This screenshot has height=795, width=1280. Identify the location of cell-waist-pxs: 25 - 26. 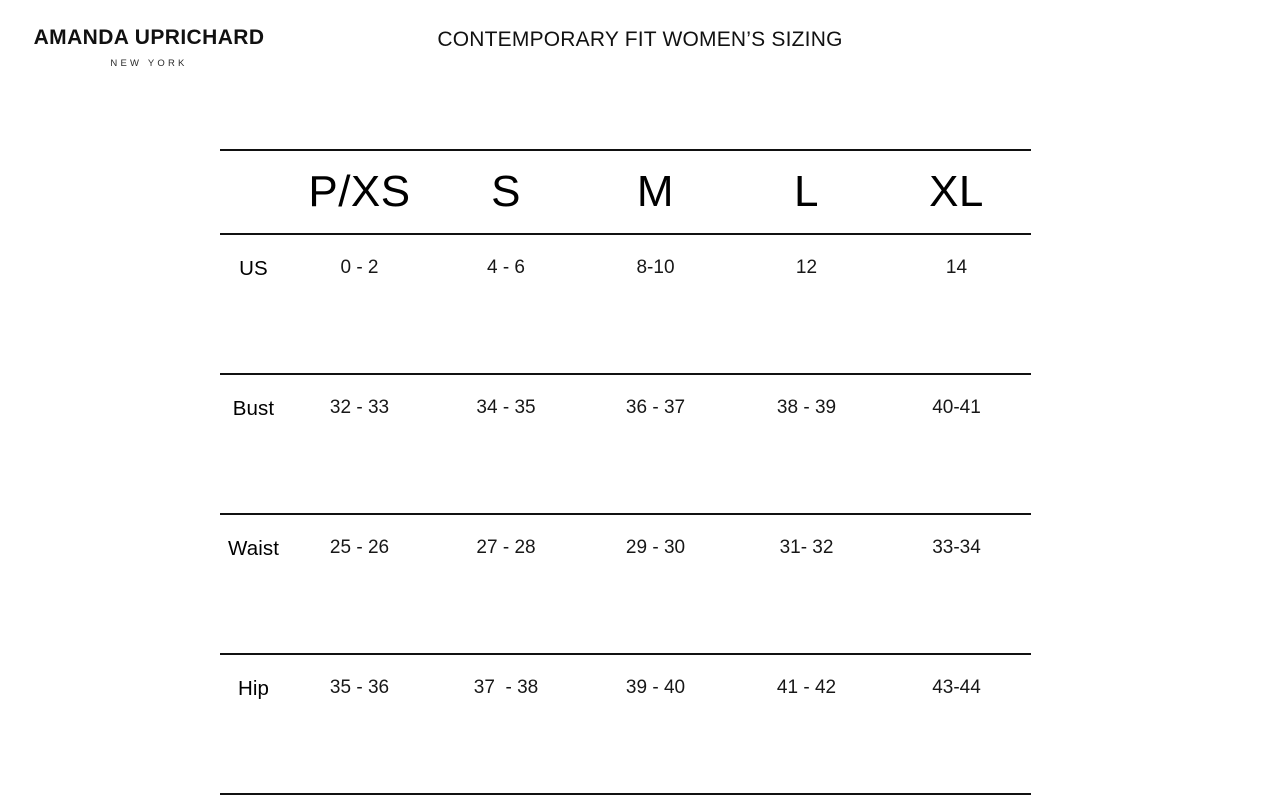
(359, 584).